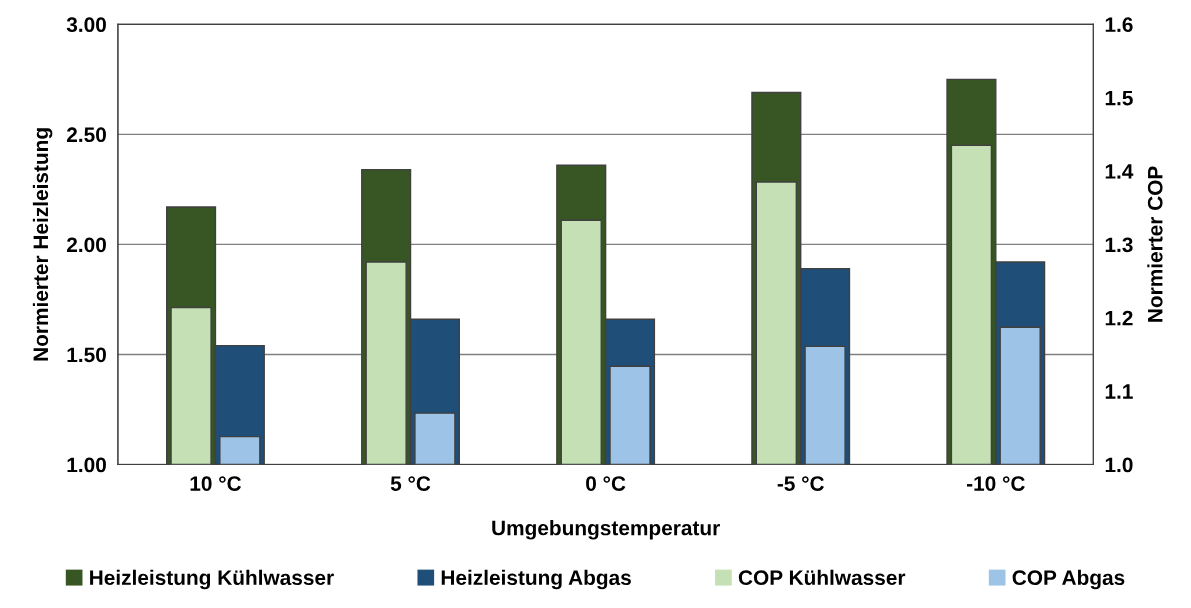 This screenshot has height=608, width=1191. Describe the element at coordinates (536, 579) in the screenshot. I see `legend-label: Heizleistung Abgas` at that location.